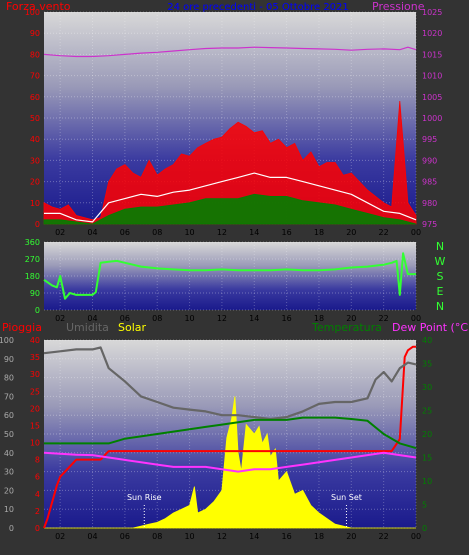 Image resolution: width=469 pixels, height=555 pixels. Describe the element at coordinates (424, 505) in the screenshot. I see `temperature-tick-label: 5` at that location.